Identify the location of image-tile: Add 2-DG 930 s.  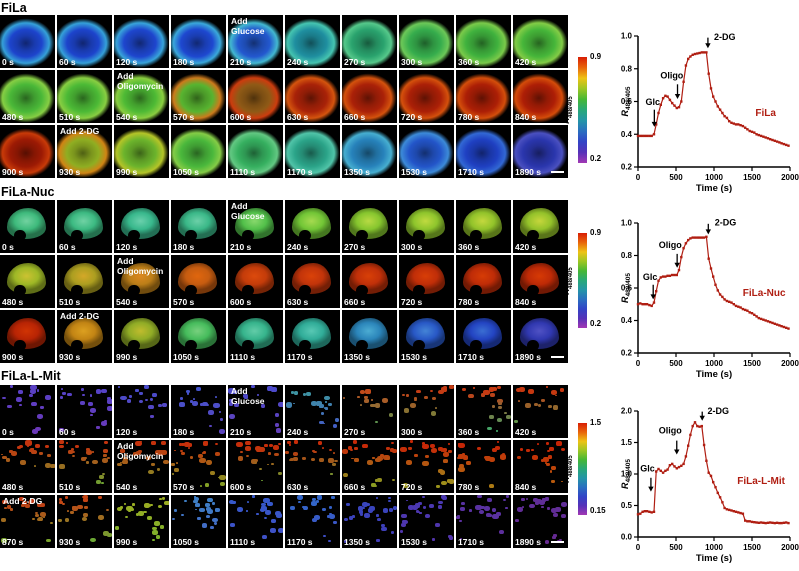
(84, 151).